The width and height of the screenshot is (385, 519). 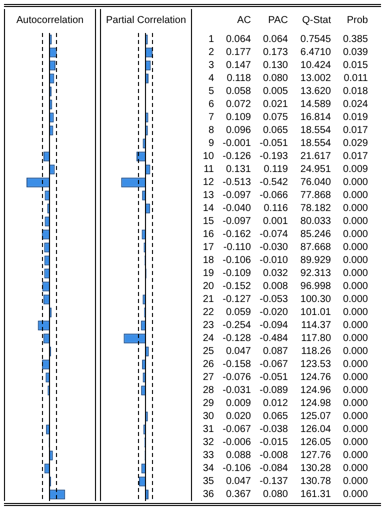 I want to click on text: 130.28, so click(x=315, y=468).